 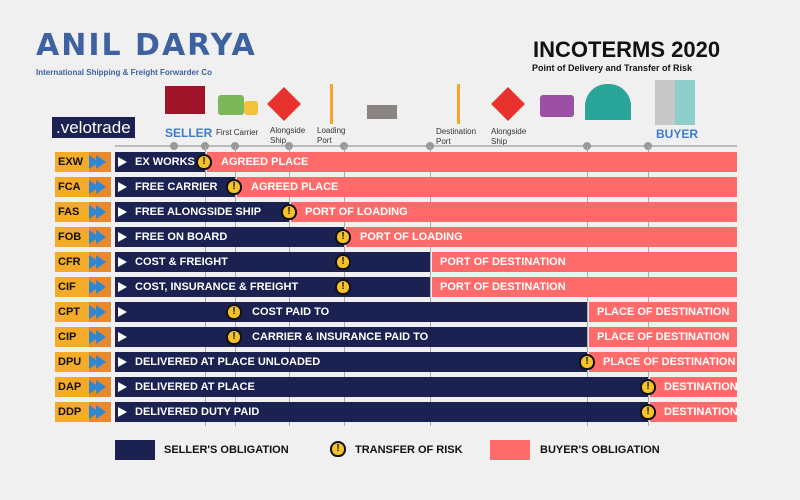 What do you see at coordinates (72, 387) in the screenshot?
I see `incoterm-code: DAP` at bounding box center [72, 387].